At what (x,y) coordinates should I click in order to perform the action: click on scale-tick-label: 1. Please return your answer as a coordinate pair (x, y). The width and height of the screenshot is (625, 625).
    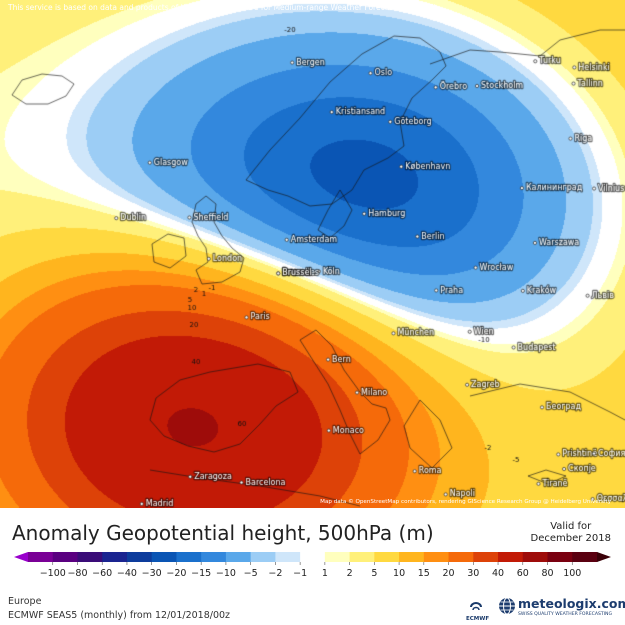
    Looking at the image, I should click on (325, 573).